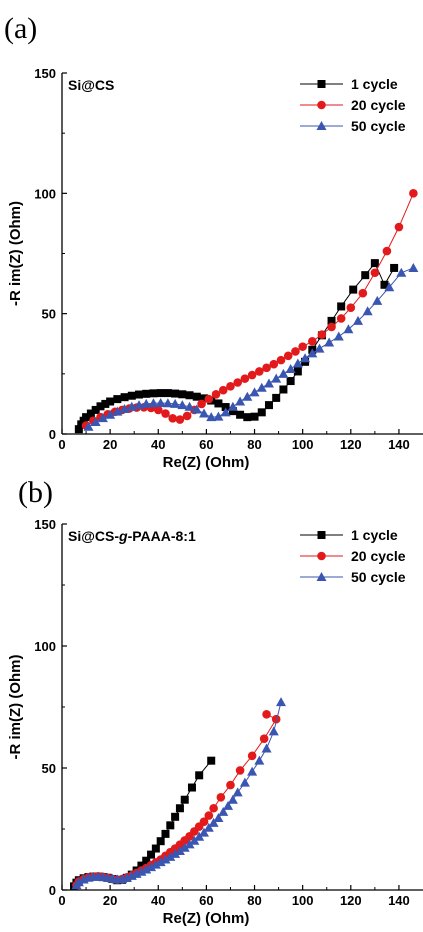 This screenshot has height=932, width=423. I want to click on sample-title: Si@CS-g-PAAA-8:1, so click(132, 536).